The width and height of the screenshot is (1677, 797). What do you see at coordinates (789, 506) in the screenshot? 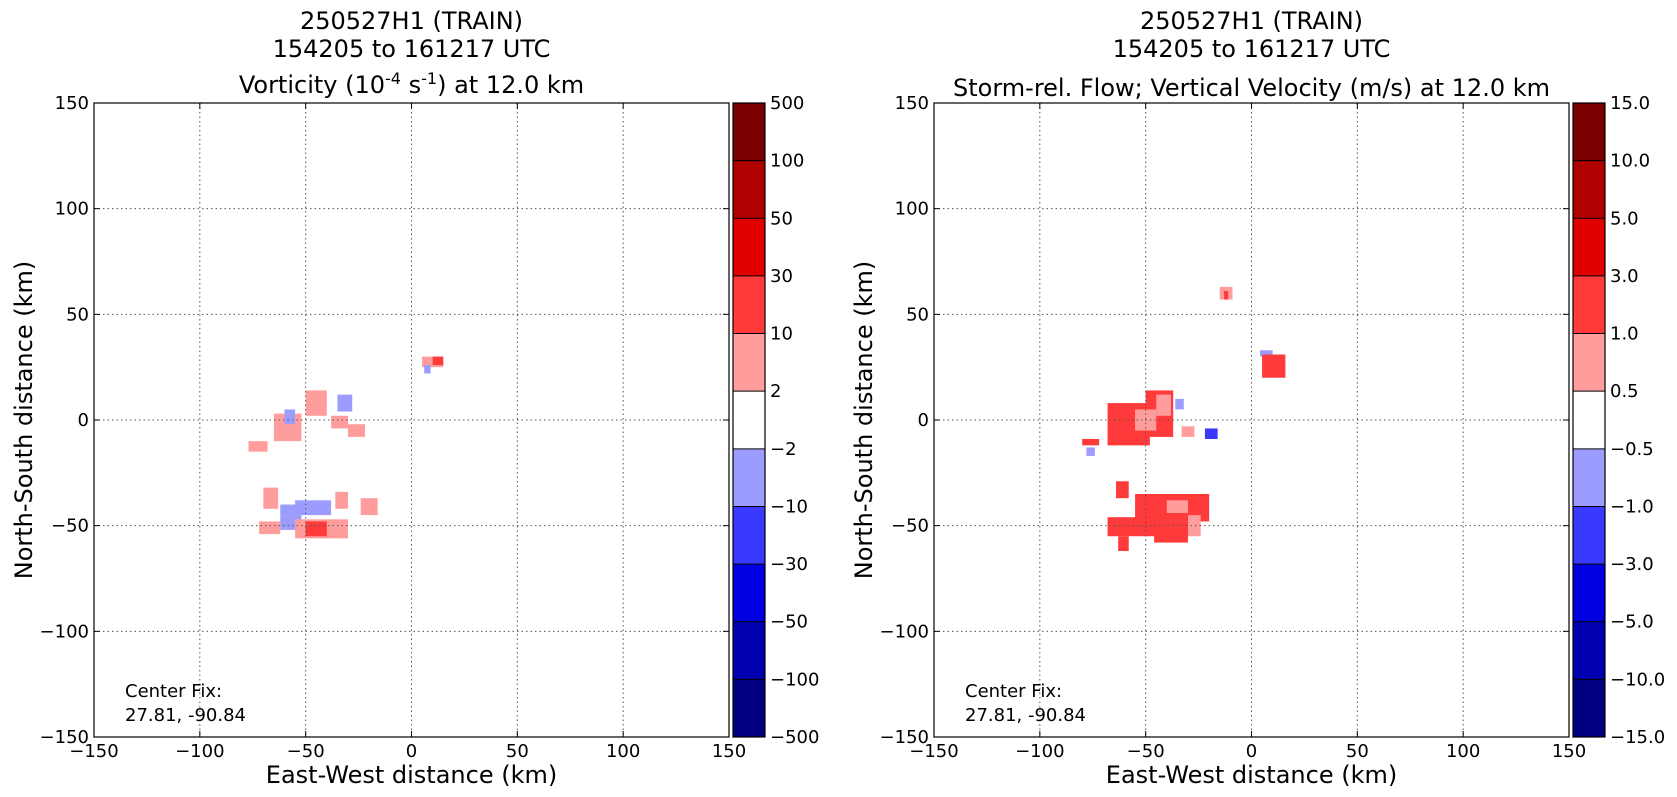
I see `colorbar-tick-label: −10` at bounding box center [789, 506].